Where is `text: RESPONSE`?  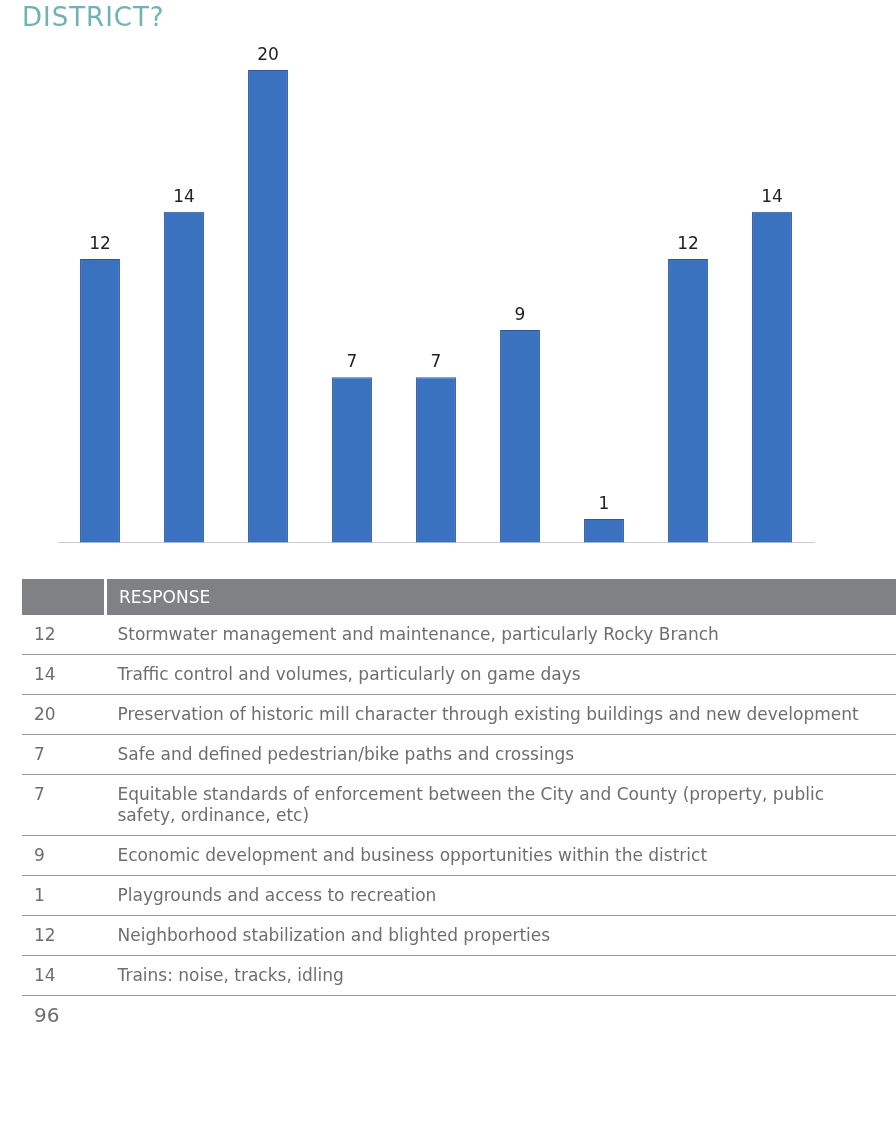 text: RESPONSE is located at coordinates (500, 597).